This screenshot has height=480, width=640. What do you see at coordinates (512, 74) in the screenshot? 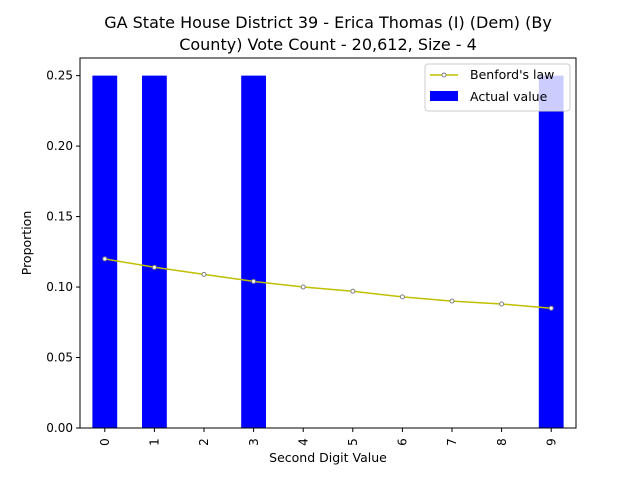
I see `legend-label-benford: Benford's law` at bounding box center [512, 74].